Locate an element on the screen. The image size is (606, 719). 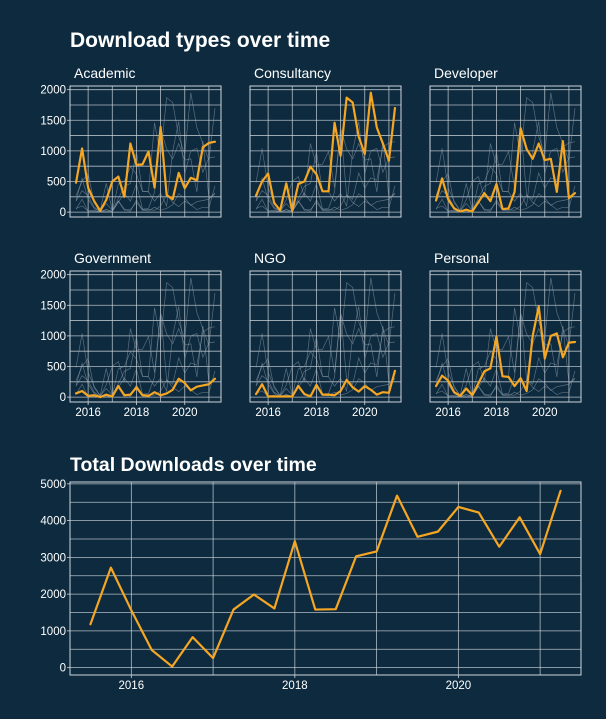
series-line-government is located at coordinates (145, 388).